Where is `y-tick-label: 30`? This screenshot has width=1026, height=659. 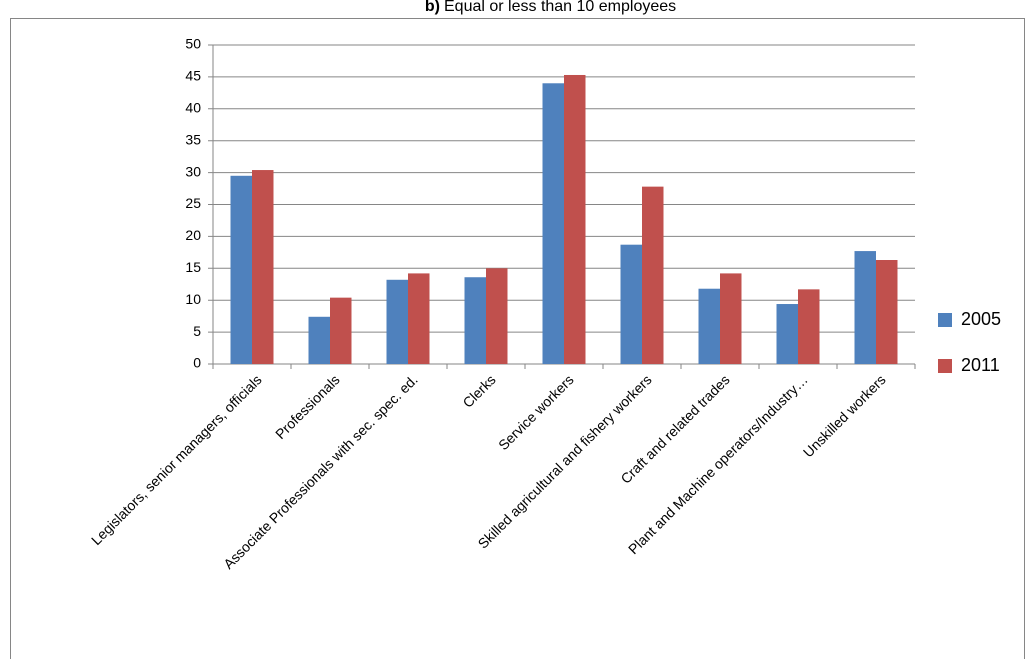 y-tick-label: 30 is located at coordinates (193, 171).